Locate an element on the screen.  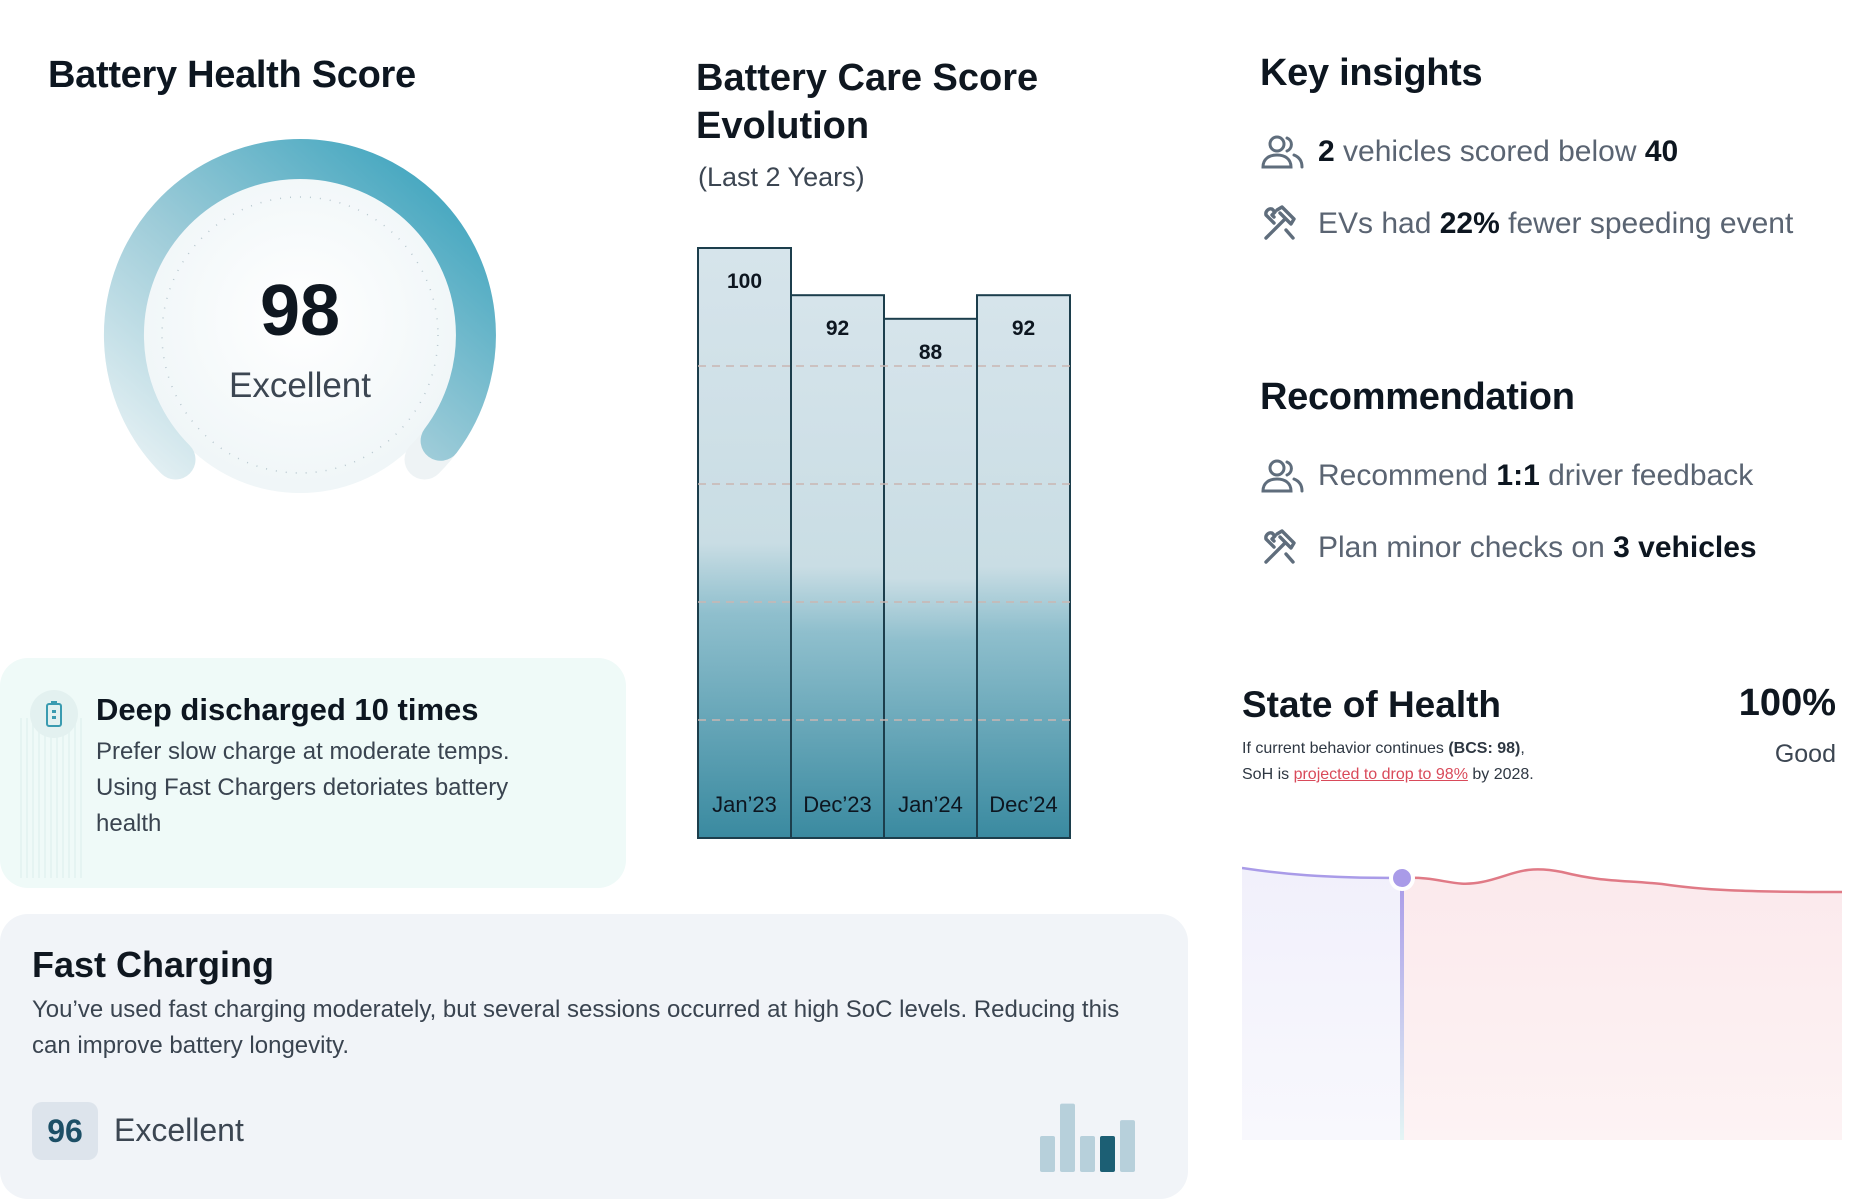
soh-status: Good is located at coordinates (1805, 754).